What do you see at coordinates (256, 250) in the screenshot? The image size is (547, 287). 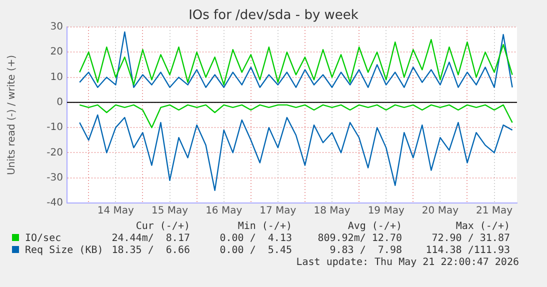 I see `text: 0.00 / 5.45` at bounding box center [256, 250].